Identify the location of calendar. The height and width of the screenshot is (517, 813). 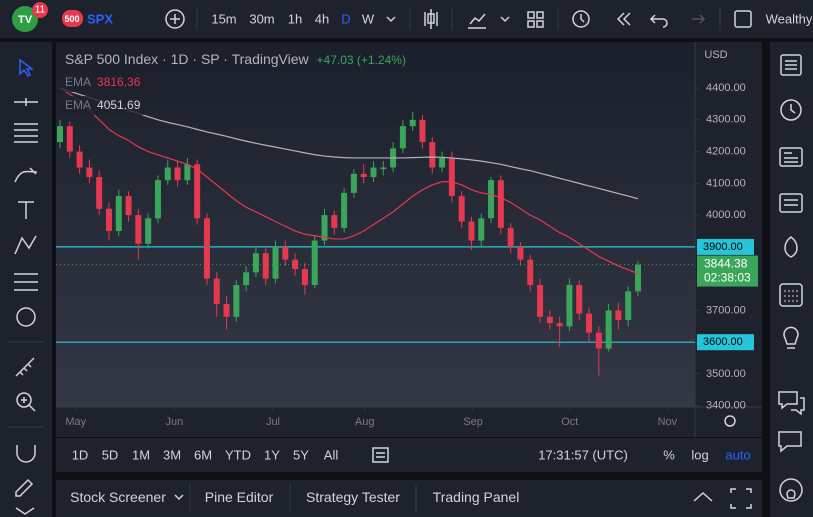
(791, 203).